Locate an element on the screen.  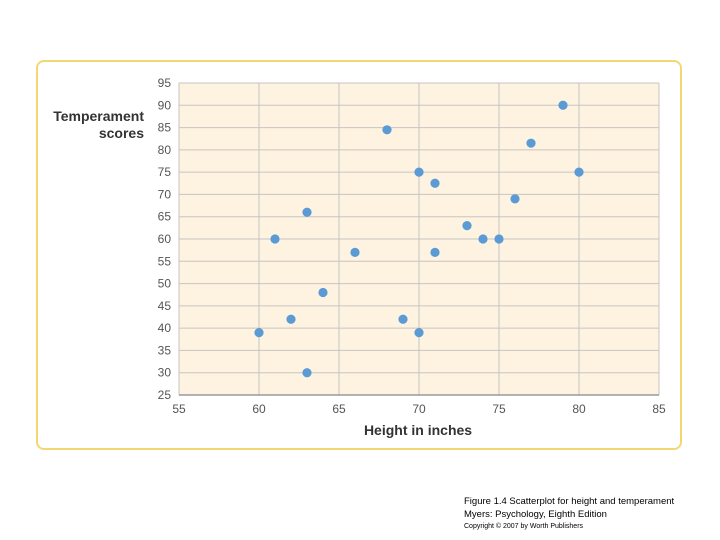
y-axis-label: Temperament scores is located at coordinates (98, 124).